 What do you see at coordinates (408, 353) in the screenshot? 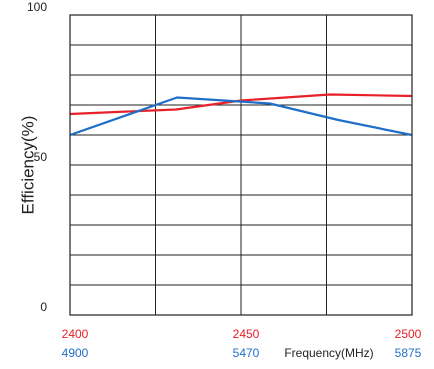
I see `x-tick-label-row2: 5875` at bounding box center [408, 353].